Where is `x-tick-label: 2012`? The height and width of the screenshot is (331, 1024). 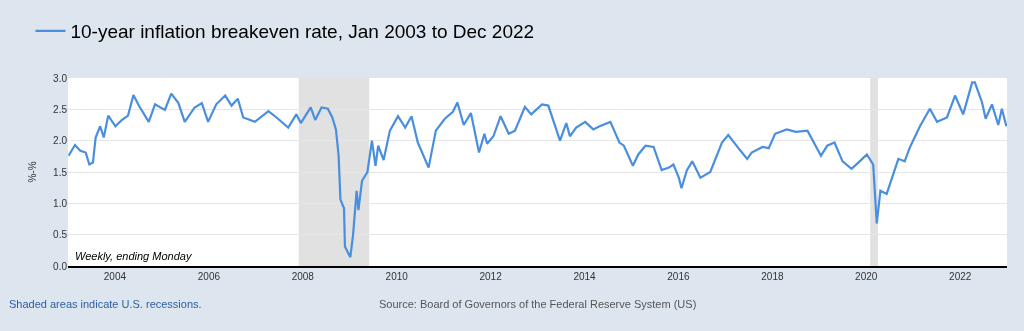
x-tick-label: 2012 is located at coordinates (491, 276).